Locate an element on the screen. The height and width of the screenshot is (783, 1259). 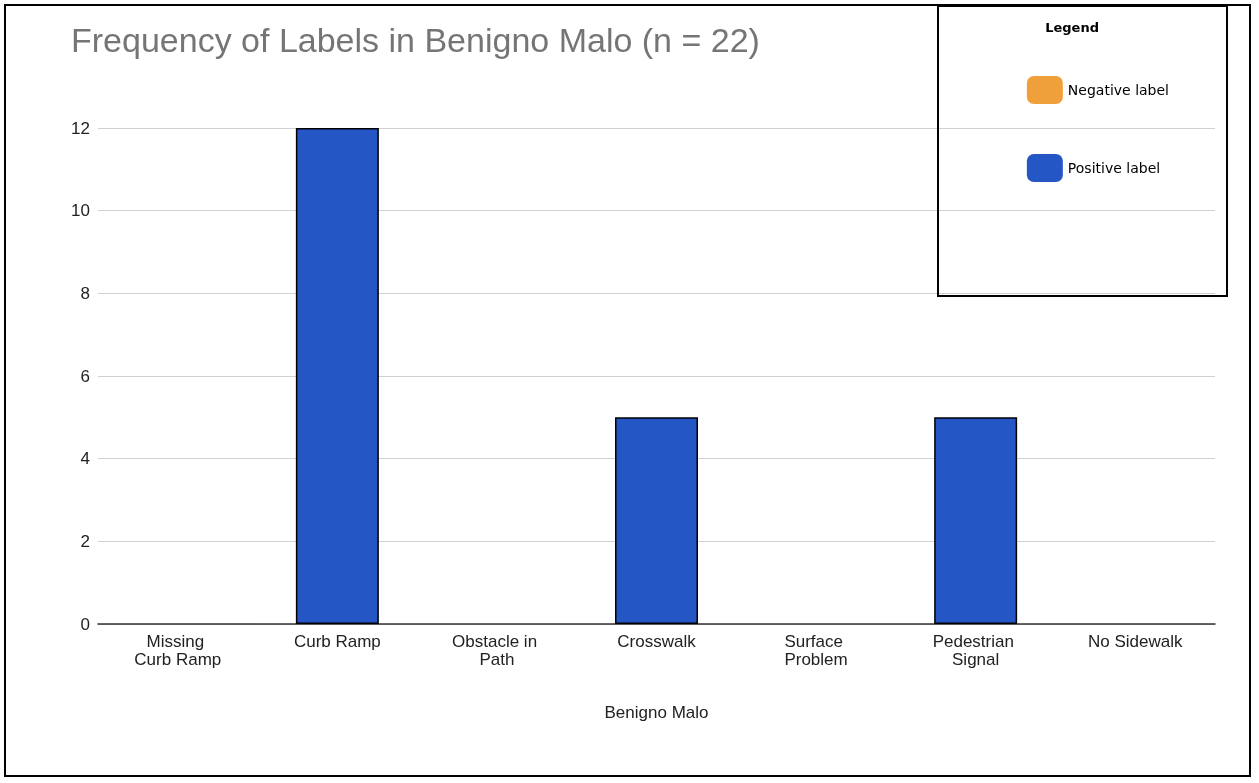
x-tick-label: Crosswalk is located at coordinates (657, 641).